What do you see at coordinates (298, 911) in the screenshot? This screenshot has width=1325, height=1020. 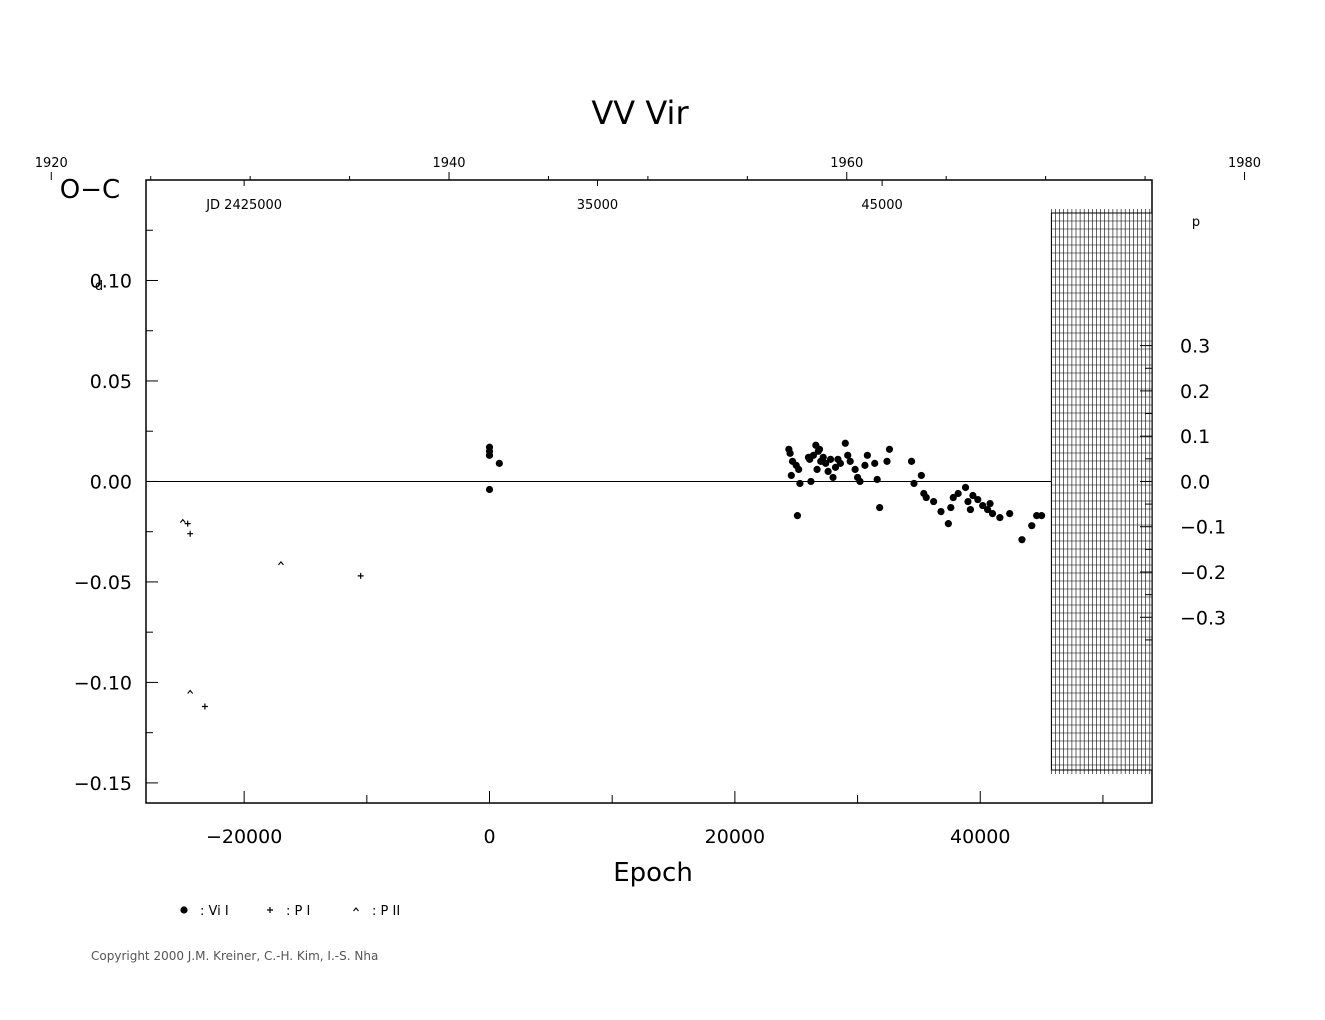 I see `legend-label: : P I` at bounding box center [298, 911].